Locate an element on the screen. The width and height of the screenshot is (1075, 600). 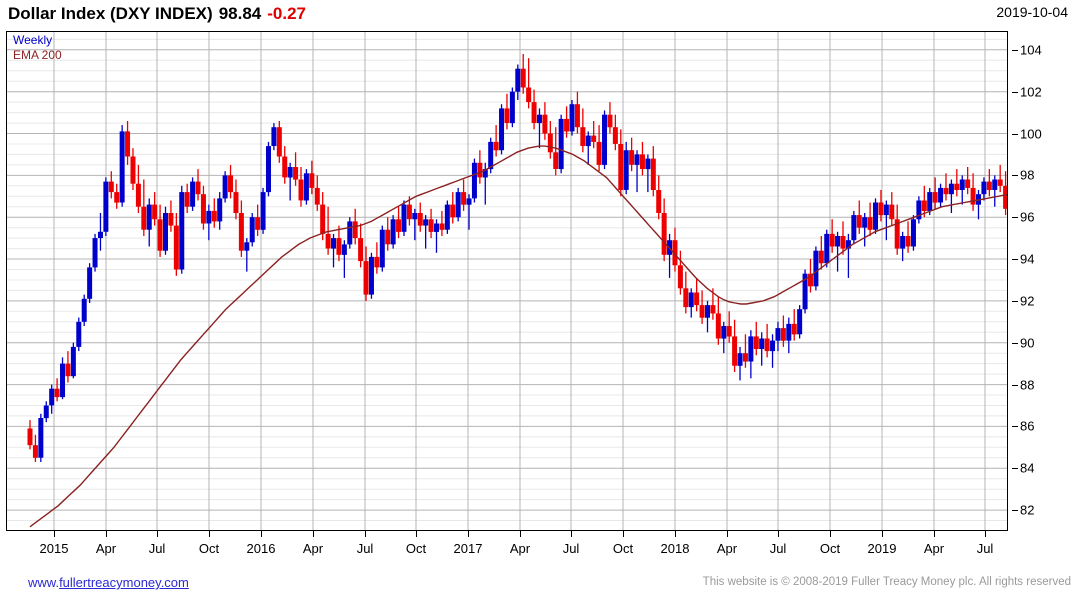
y-axis-label: 98 is located at coordinates (1027, 175).